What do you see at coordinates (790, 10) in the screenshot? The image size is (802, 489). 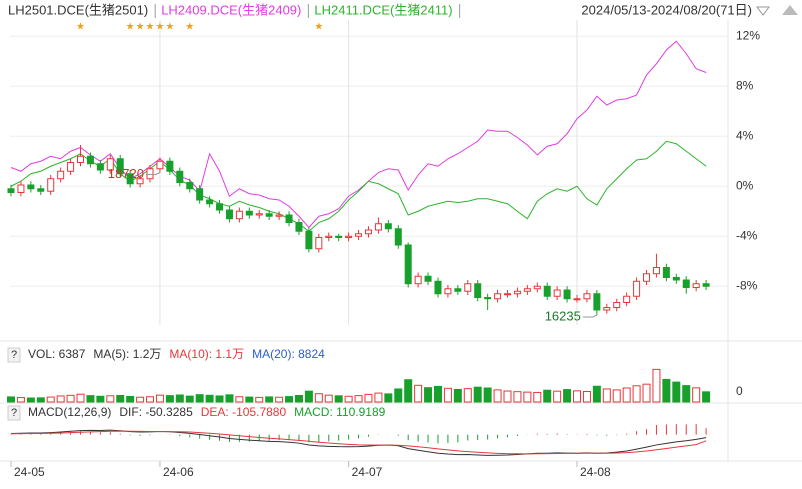 I see `menu-icon` at bounding box center [790, 10].